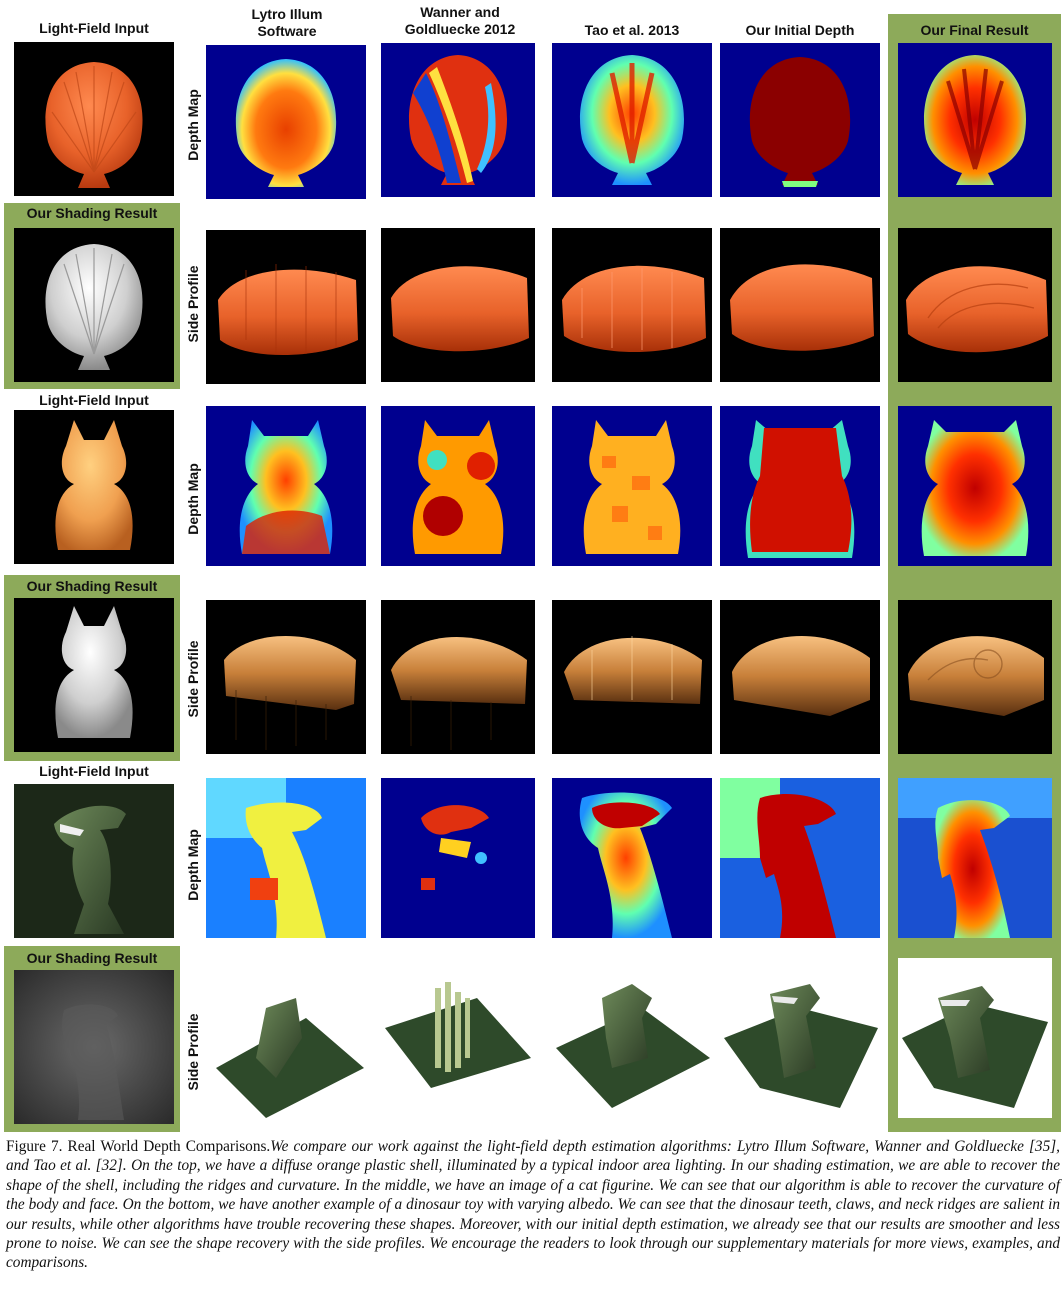  What do you see at coordinates (800, 30) in the screenshot?
I see `header-initial: Our Initial Depth` at bounding box center [800, 30].